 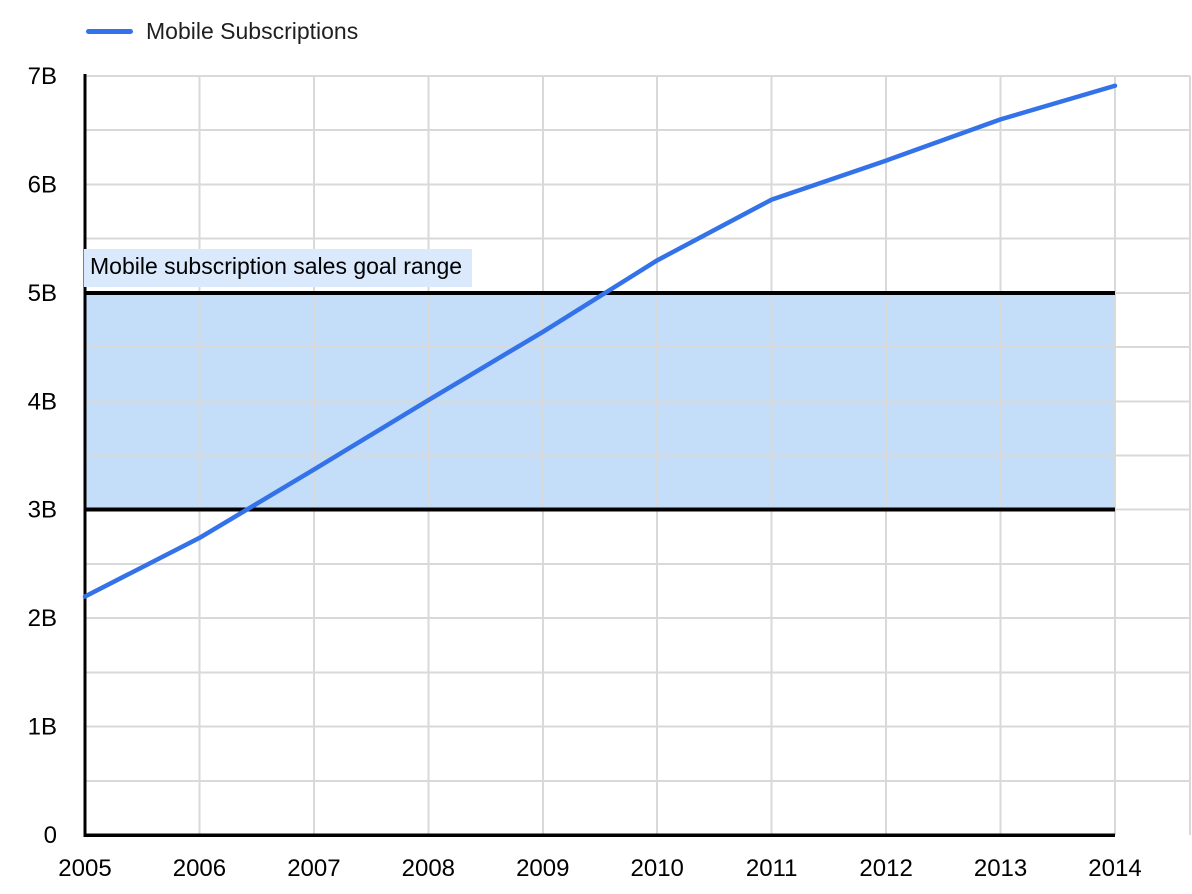 What do you see at coordinates (42, 510) in the screenshot?
I see `y-tick-label: 3B` at bounding box center [42, 510].